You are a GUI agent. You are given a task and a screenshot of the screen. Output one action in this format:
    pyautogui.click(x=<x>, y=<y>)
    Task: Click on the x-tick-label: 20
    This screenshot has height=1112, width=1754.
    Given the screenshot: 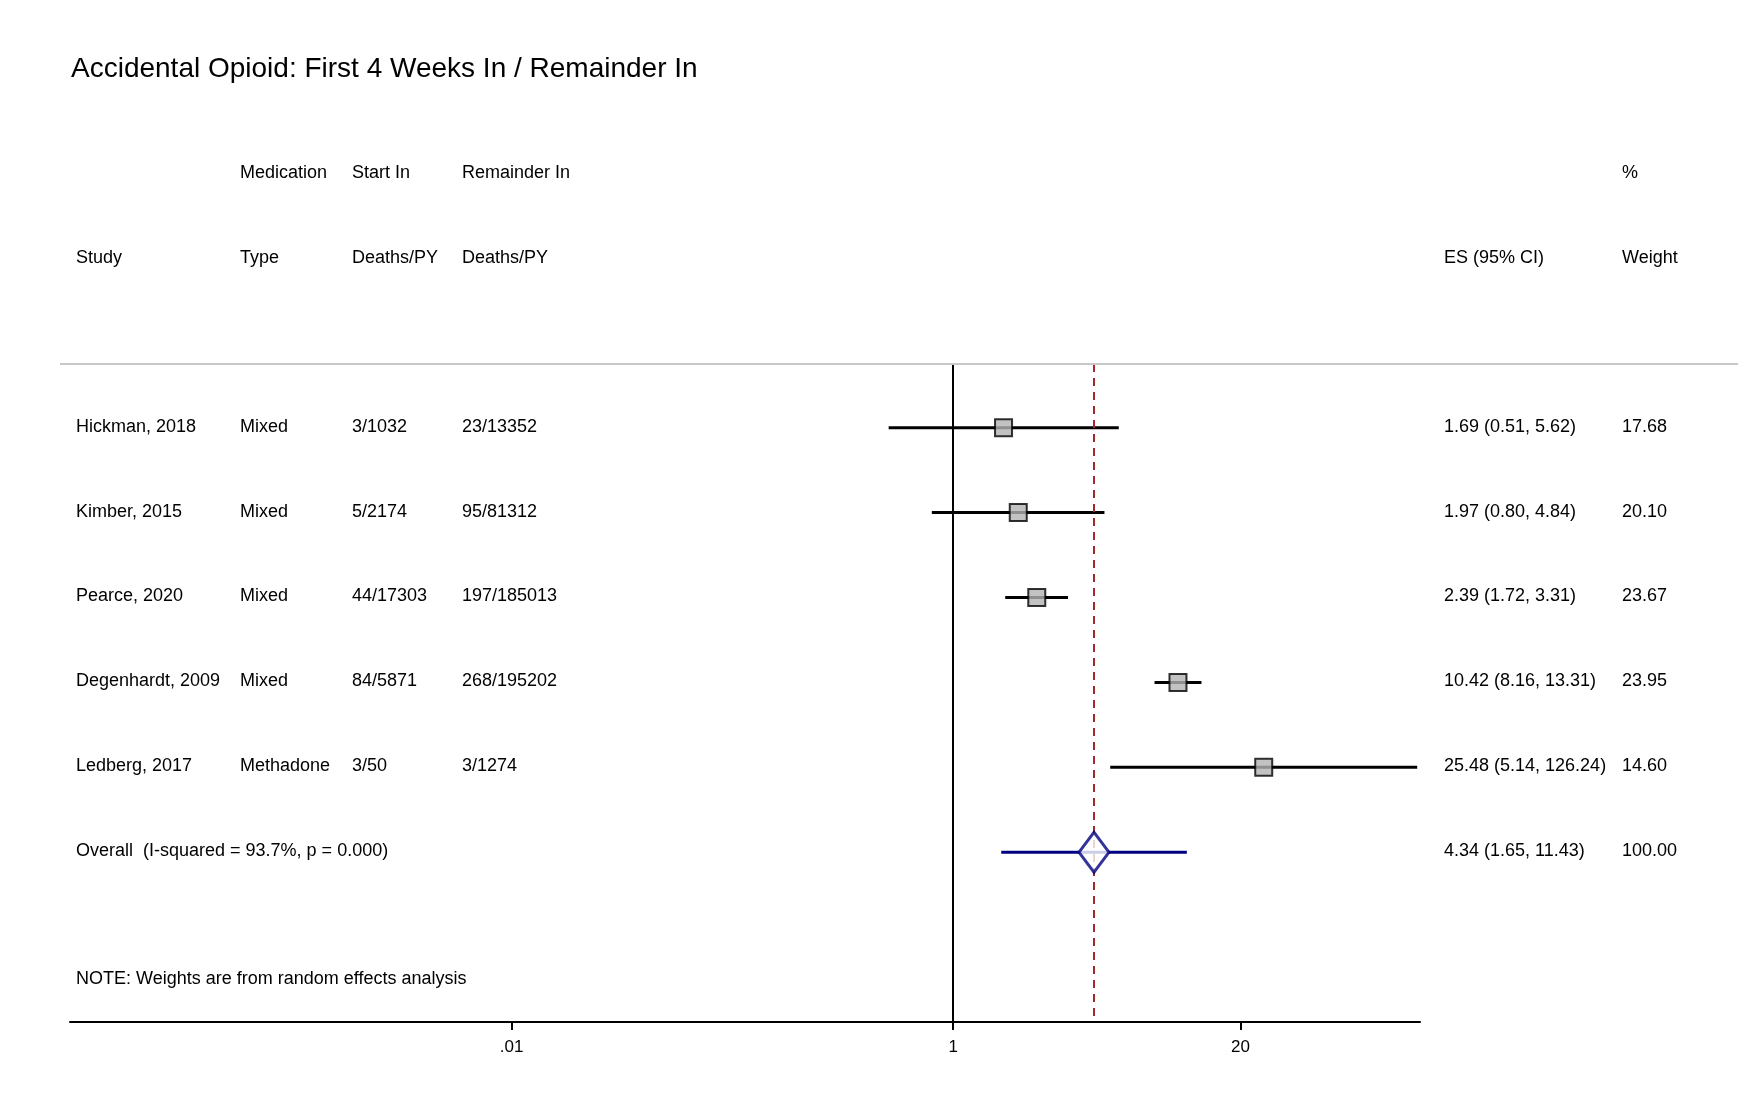 What is the action you would take?
    pyautogui.click(x=1240, y=1046)
    